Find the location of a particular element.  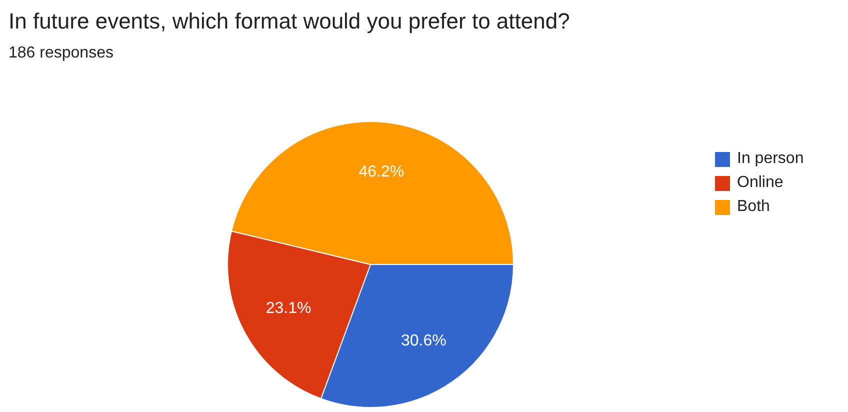

chart-title: In future events, which format would you prefer to attend? is located at coordinates (289, 21).